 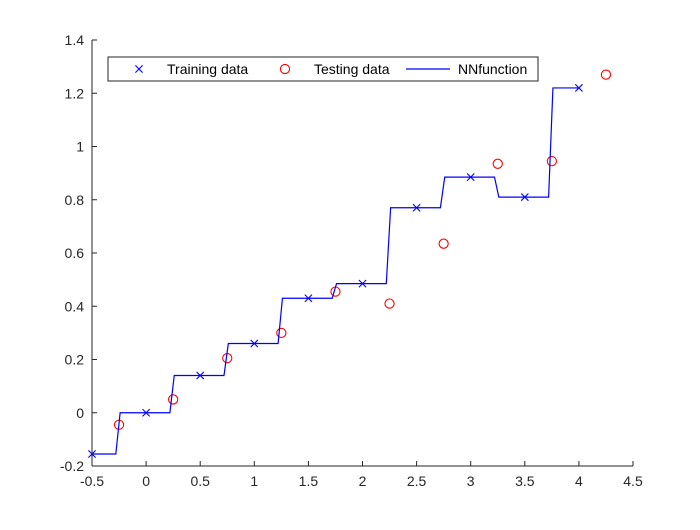 I want to click on y-tick-label: 1.2, so click(x=75, y=93).